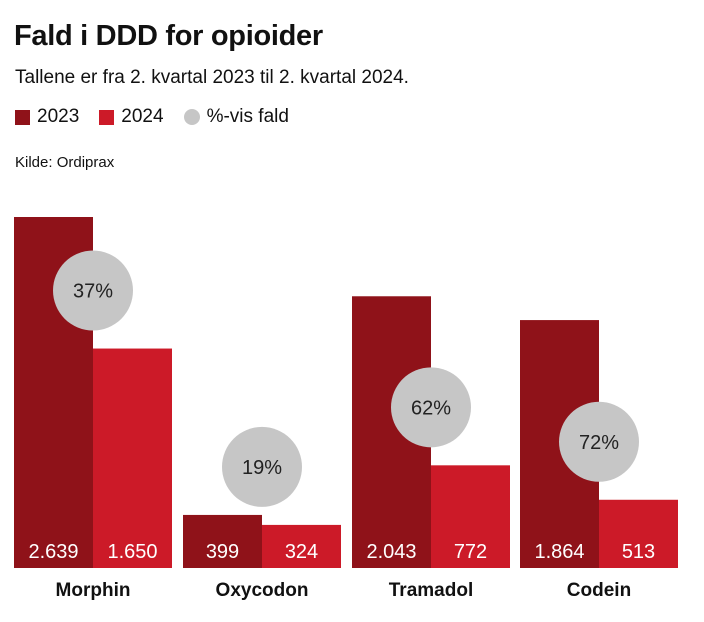  What do you see at coordinates (191, 117) in the screenshot?
I see `legend-swatch-pct` at bounding box center [191, 117].